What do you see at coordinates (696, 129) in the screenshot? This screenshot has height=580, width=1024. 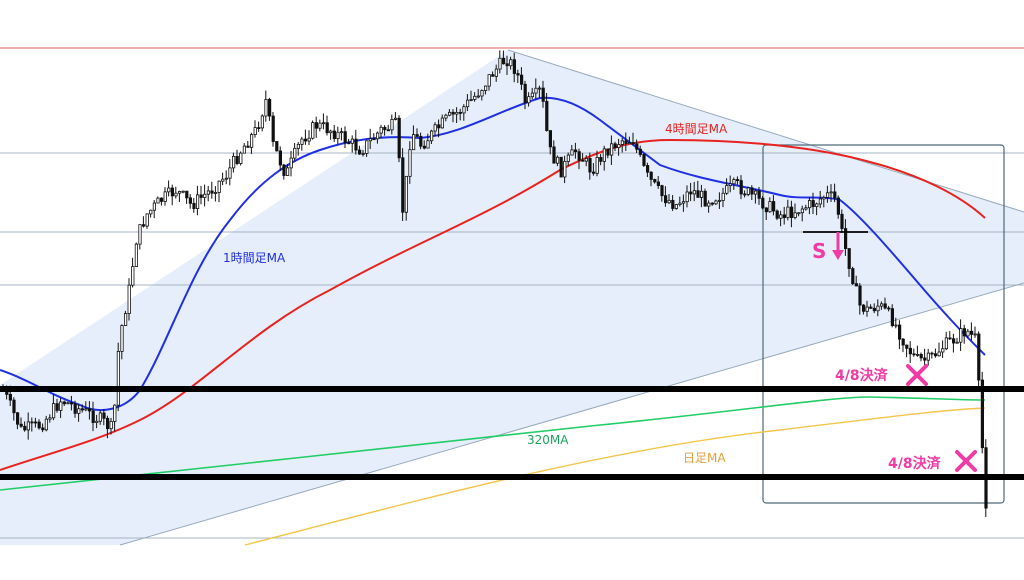 I see `label-ma-4h: 4時間足MA` at bounding box center [696, 129].